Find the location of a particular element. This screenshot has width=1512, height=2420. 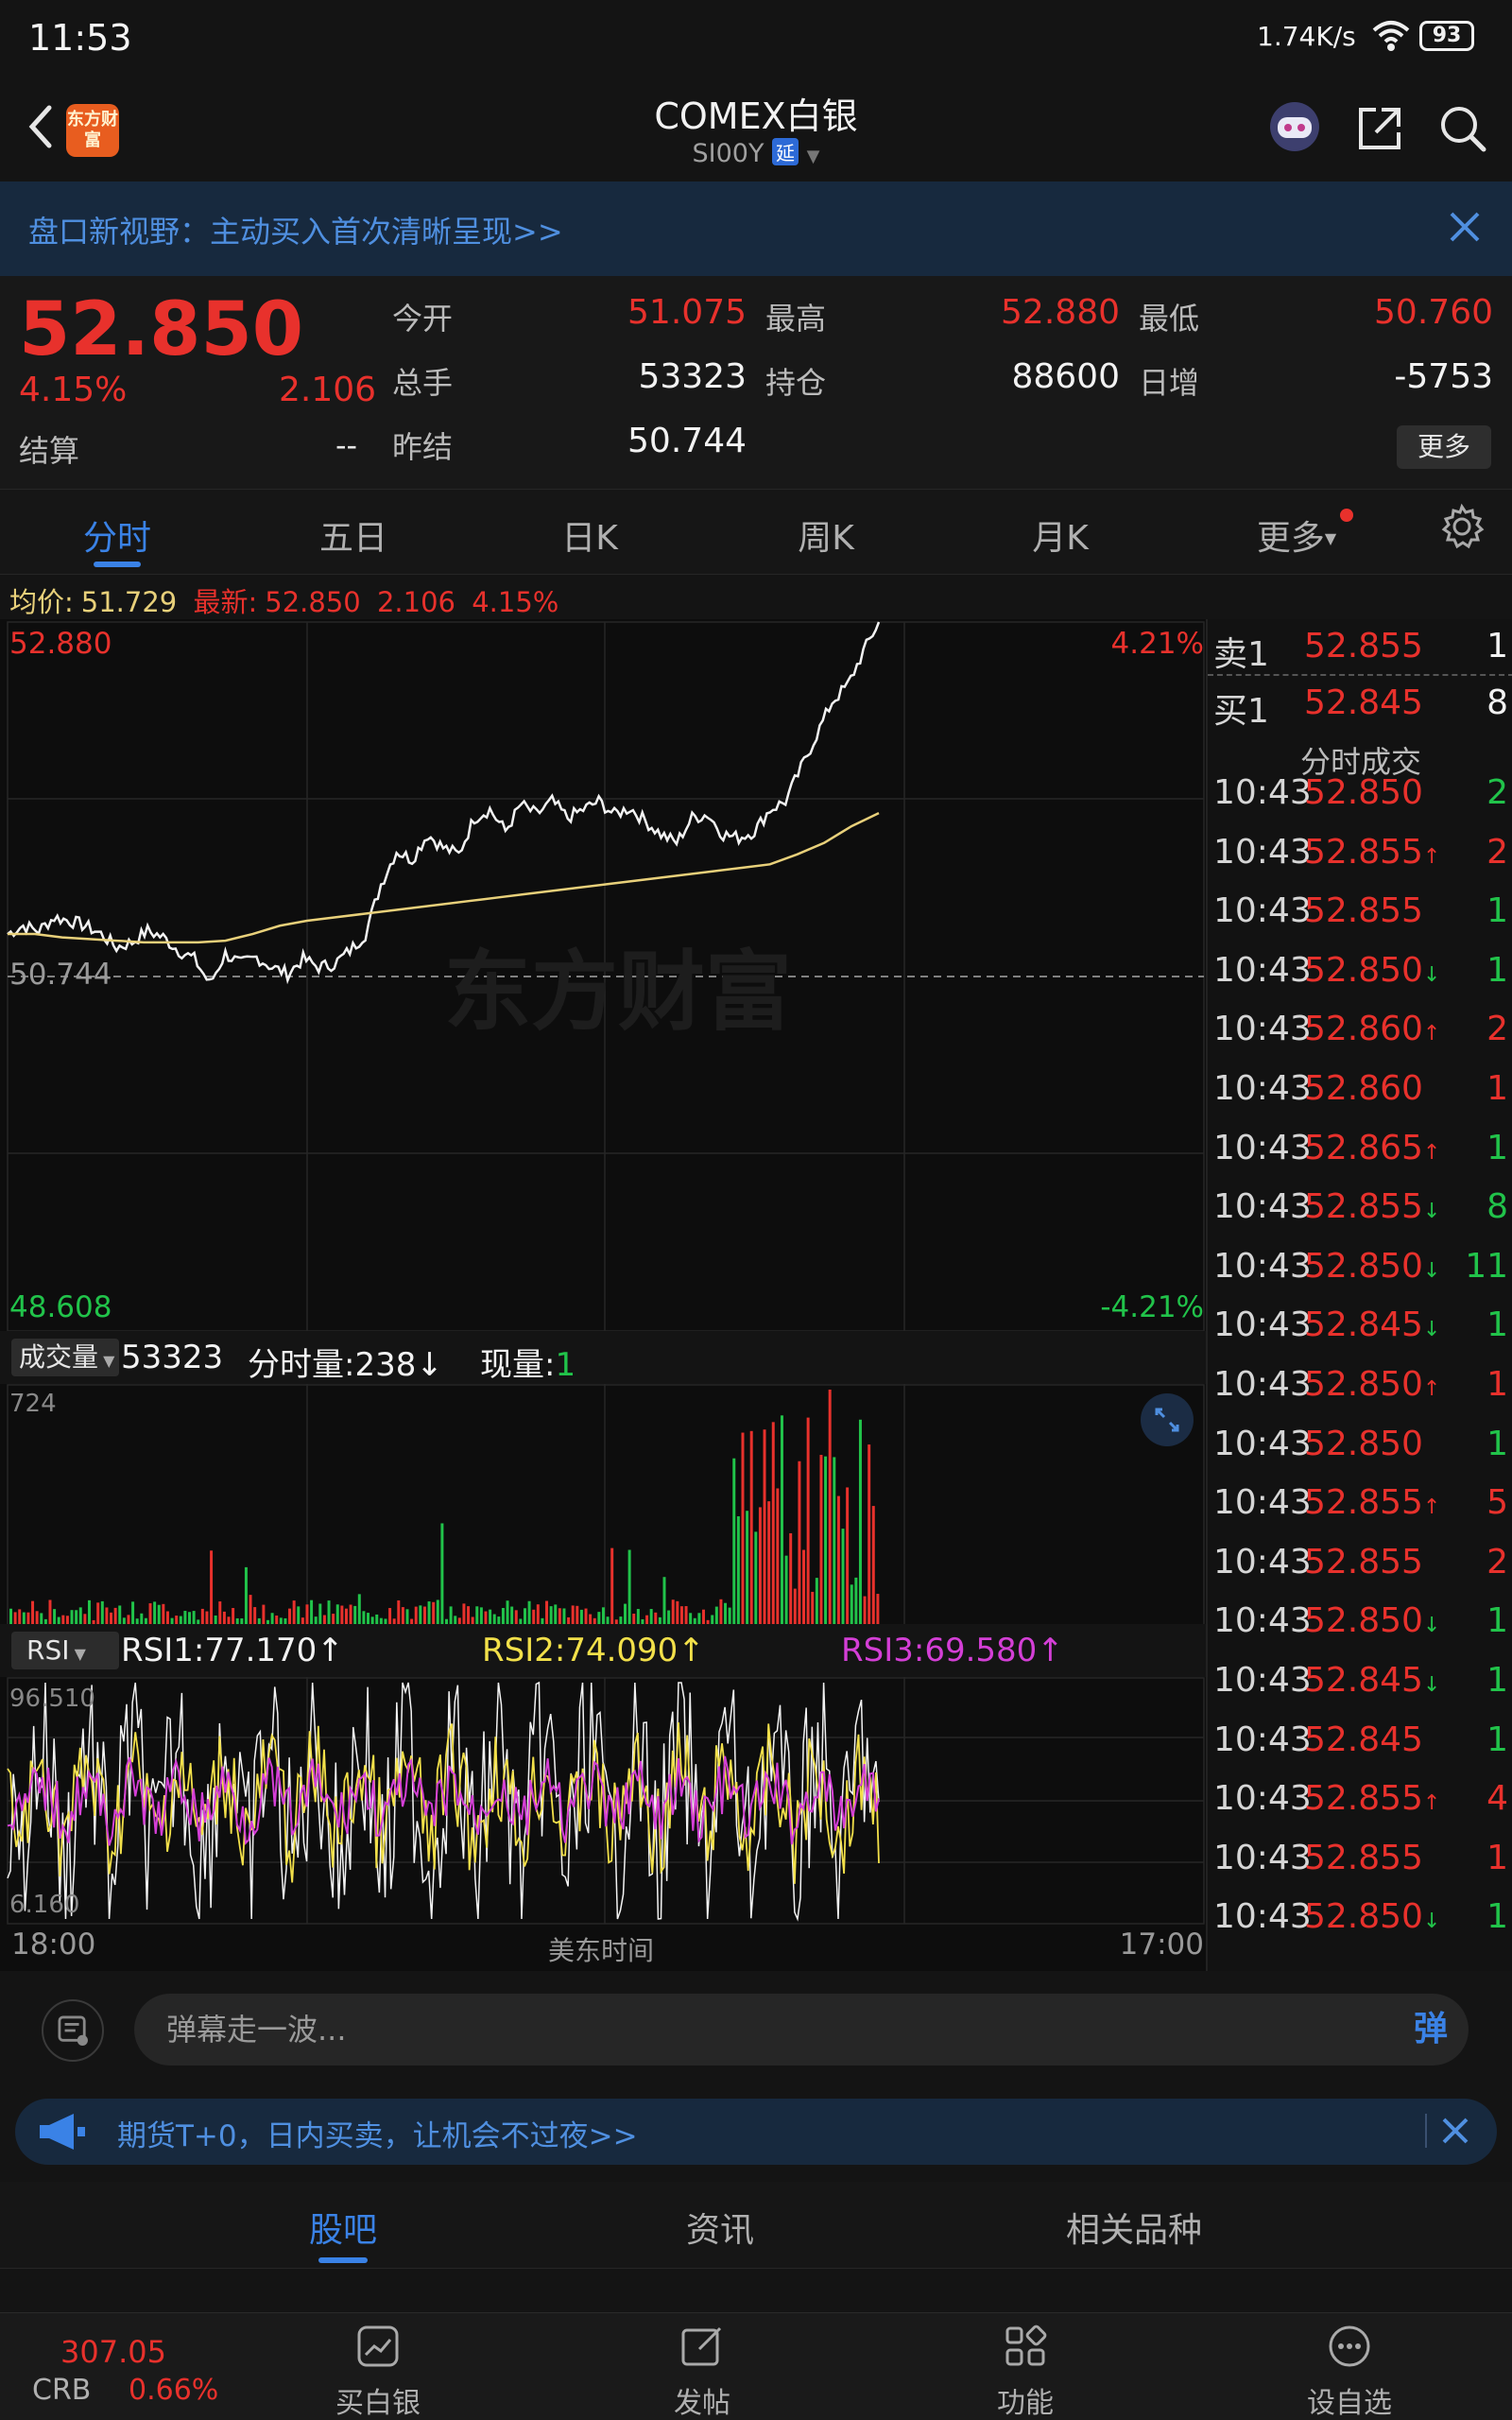

nav-add-watchlist: 设自选 is located at coordinates (1349, 2371).